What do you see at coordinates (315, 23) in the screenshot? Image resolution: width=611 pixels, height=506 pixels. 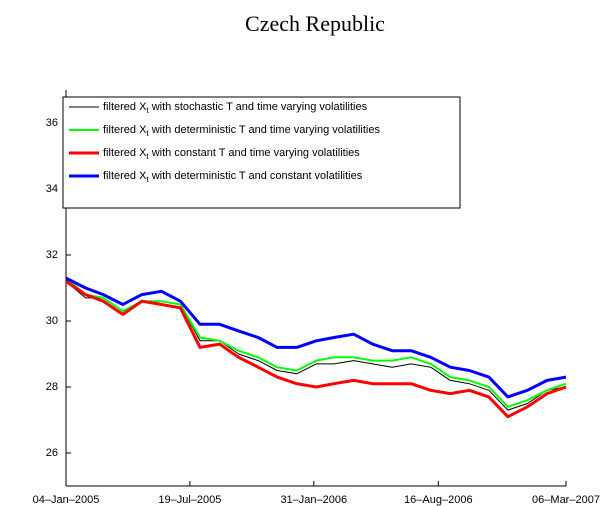 I see `chart-title: Czech Republic` at bounding box center [315, 23].